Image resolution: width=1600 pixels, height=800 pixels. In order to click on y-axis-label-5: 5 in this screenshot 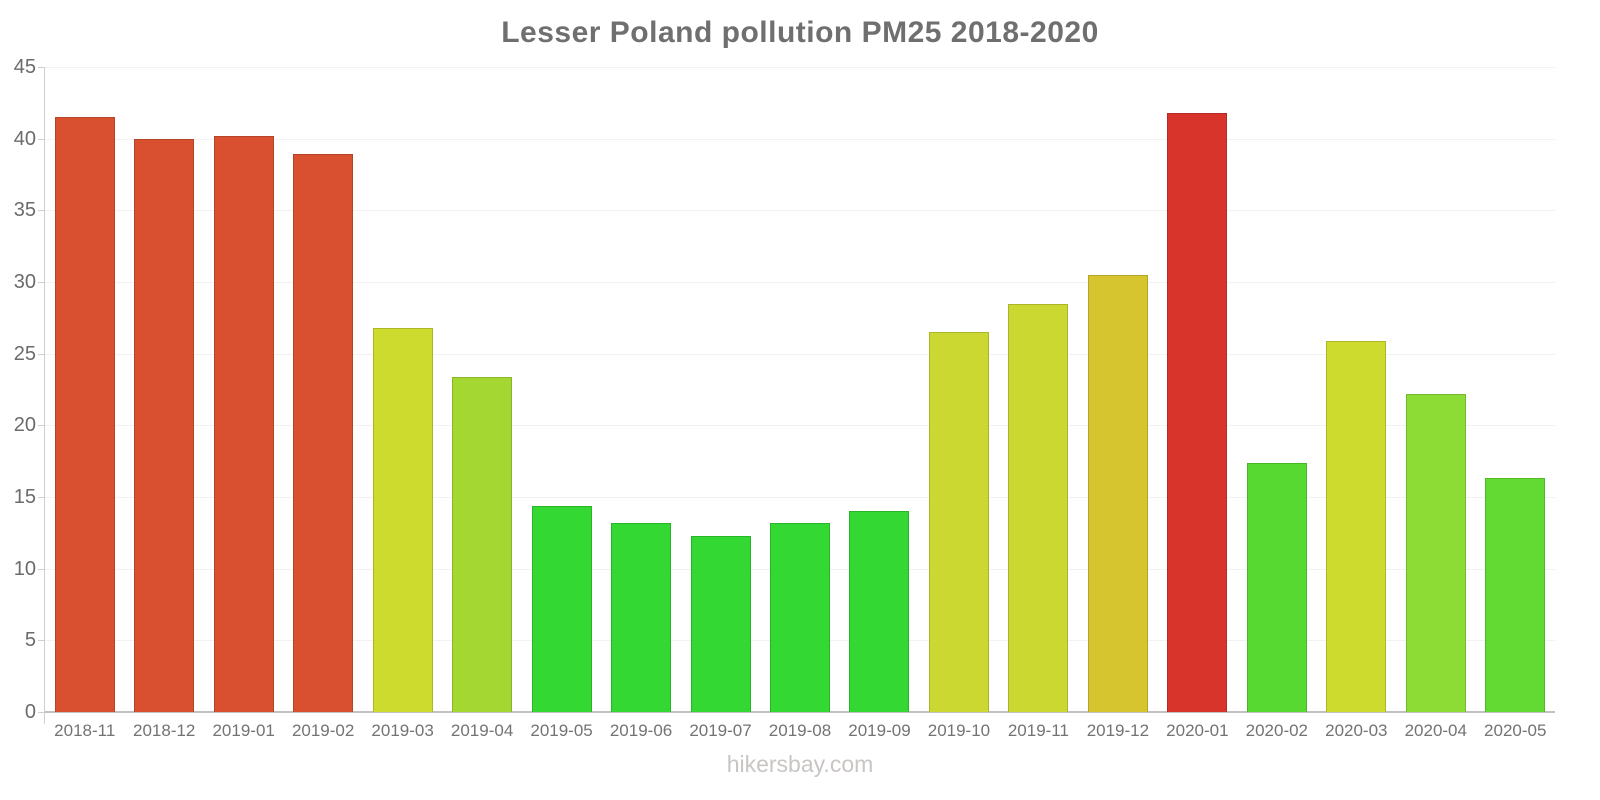, I will do `click(30, 640)`.